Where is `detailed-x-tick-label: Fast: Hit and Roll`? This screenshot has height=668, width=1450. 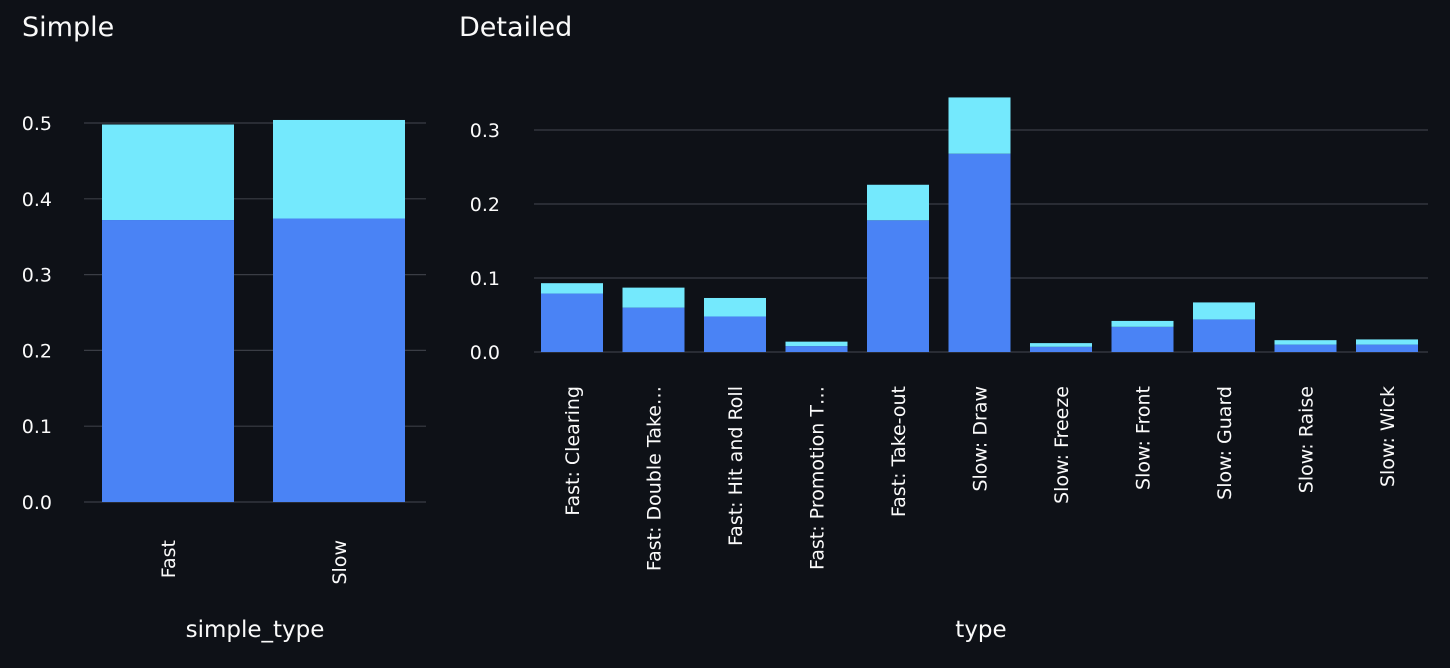
detailed-x-tick-label: Fast: Hit and Roll is located at coordinates (736, 466).